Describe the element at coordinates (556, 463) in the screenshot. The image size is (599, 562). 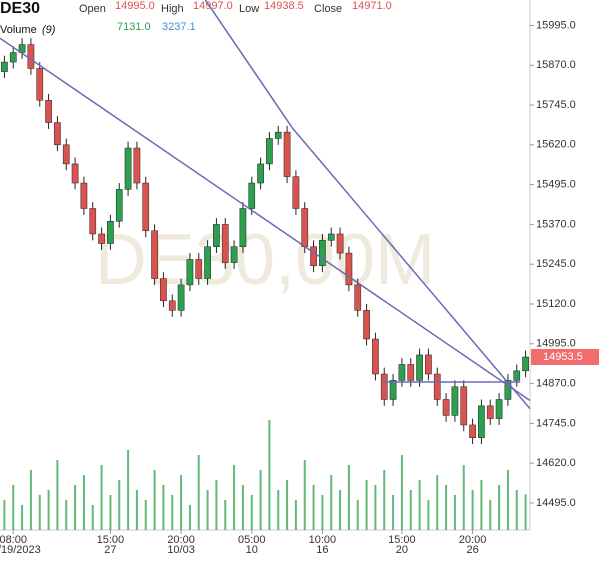
I see `y-tick-label: 14620.0` at that location.